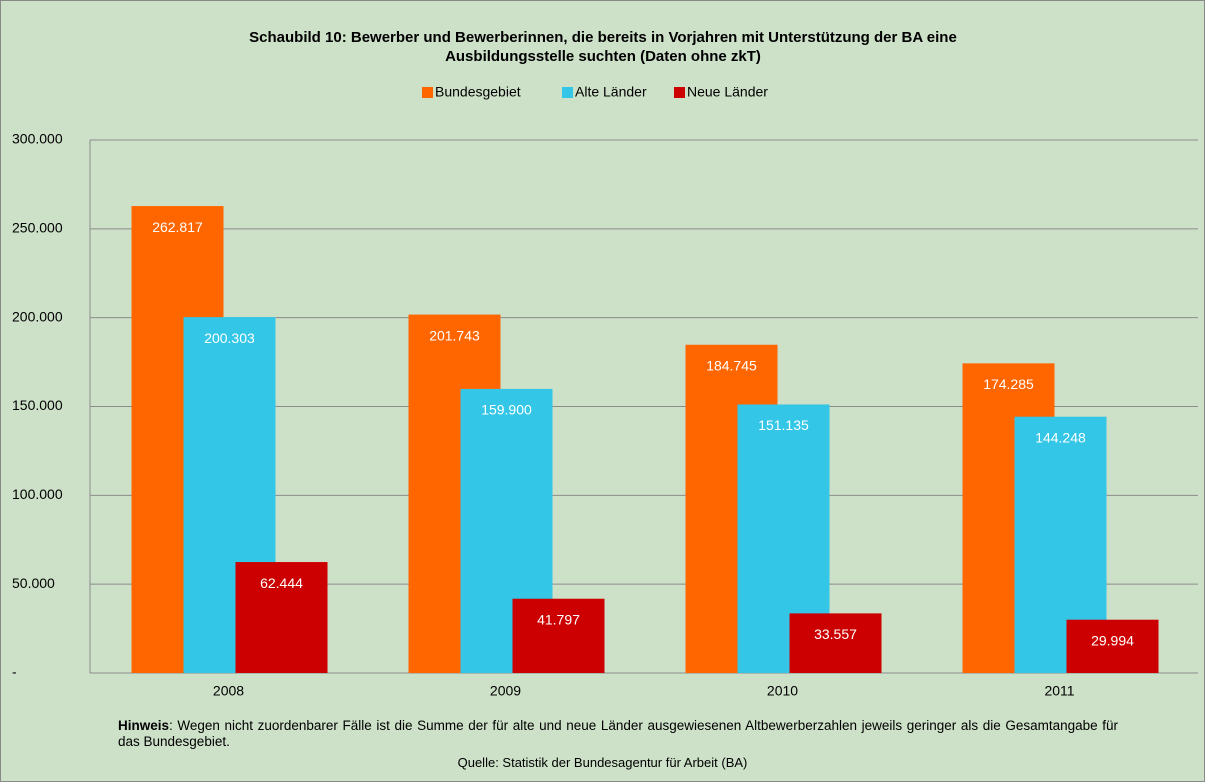 Image resolution: width=1205 pixels, height=782 pixels. Describe the element at coordinates (505, 691) in the screenshot. I see `x-tick-label: 2009` at that location.